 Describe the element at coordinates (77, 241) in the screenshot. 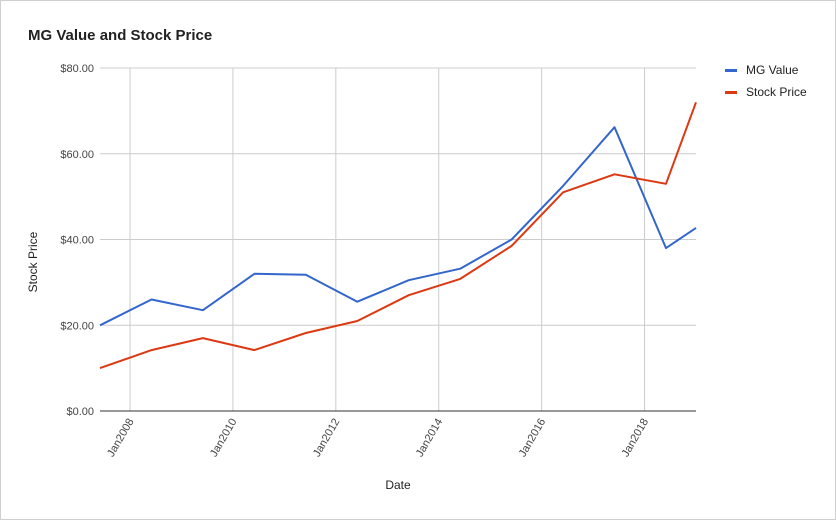

I see `y-tick-label: $40.00` at that location.